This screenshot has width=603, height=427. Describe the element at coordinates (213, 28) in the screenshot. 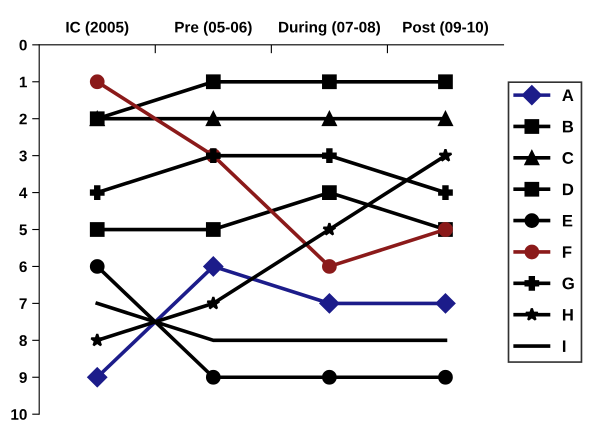

I see `x-tick-label: Pre (05-06)` at that location.